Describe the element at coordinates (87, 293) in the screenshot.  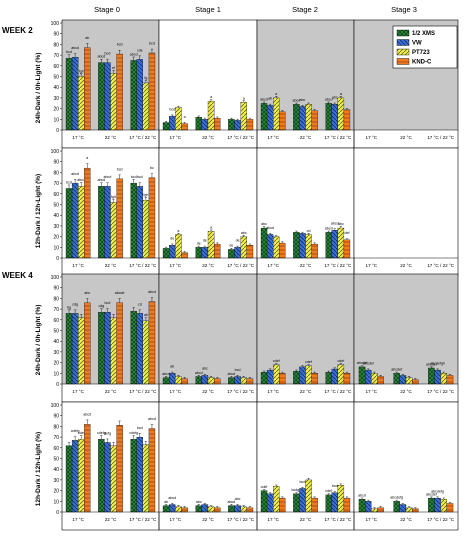
I see `data-label: abc` at that location.